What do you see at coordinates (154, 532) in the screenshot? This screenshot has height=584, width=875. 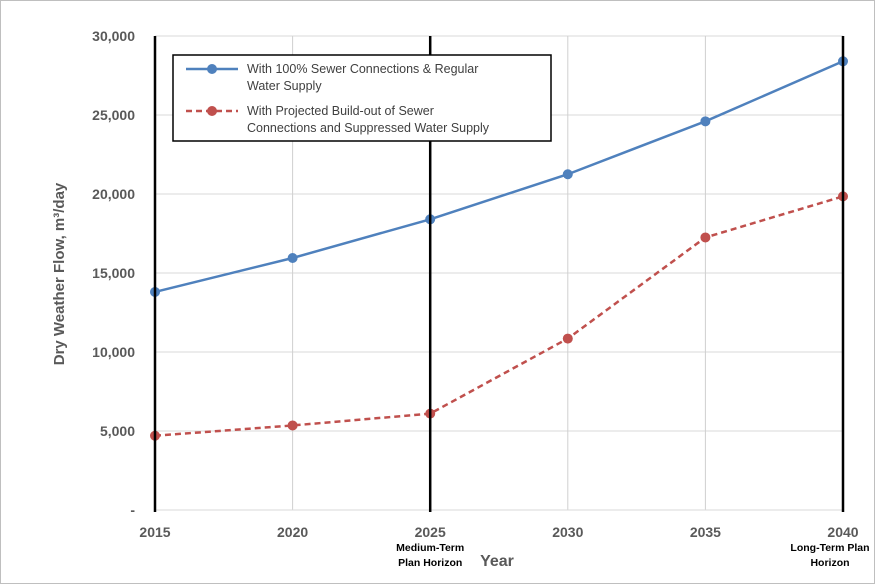 I see `x-tick-label: 2015` at bounding box center [154, 532].